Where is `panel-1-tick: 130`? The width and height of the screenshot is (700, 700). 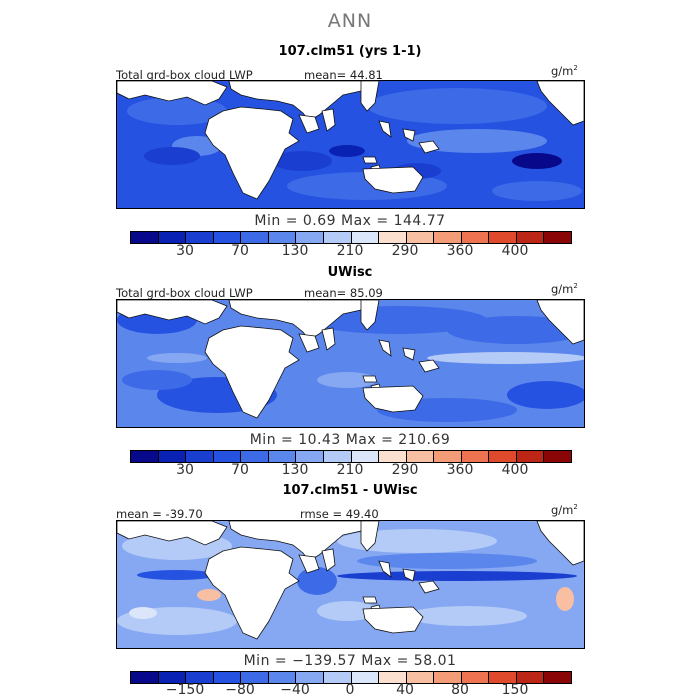 panel-1-tick: 130 is located at coordinates (295, 251).